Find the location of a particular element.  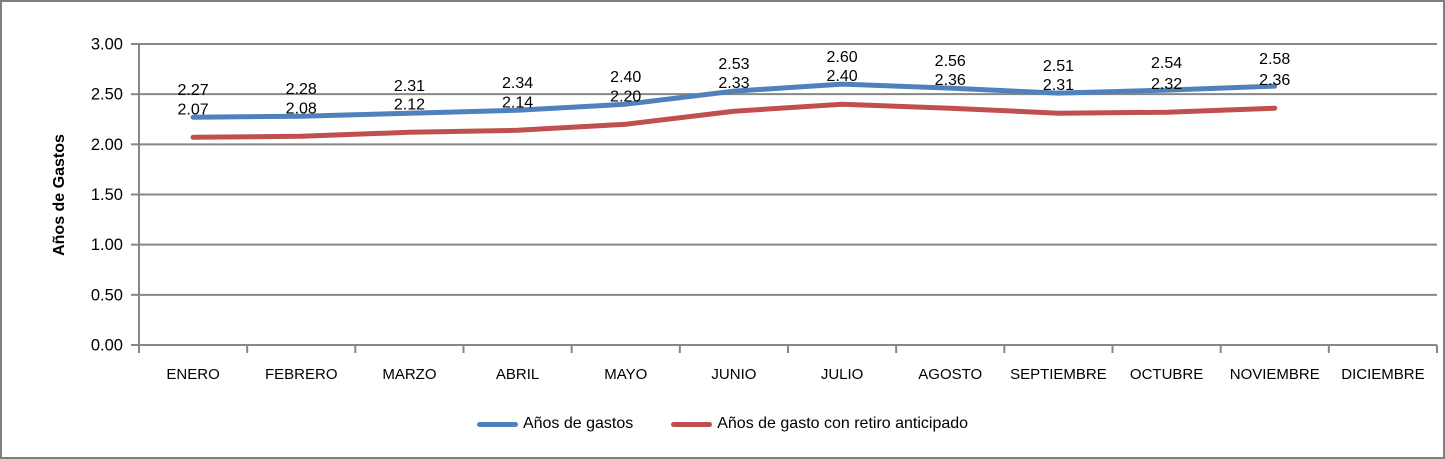

legend-line-swatch-blue is located at coordinates (497, 424).